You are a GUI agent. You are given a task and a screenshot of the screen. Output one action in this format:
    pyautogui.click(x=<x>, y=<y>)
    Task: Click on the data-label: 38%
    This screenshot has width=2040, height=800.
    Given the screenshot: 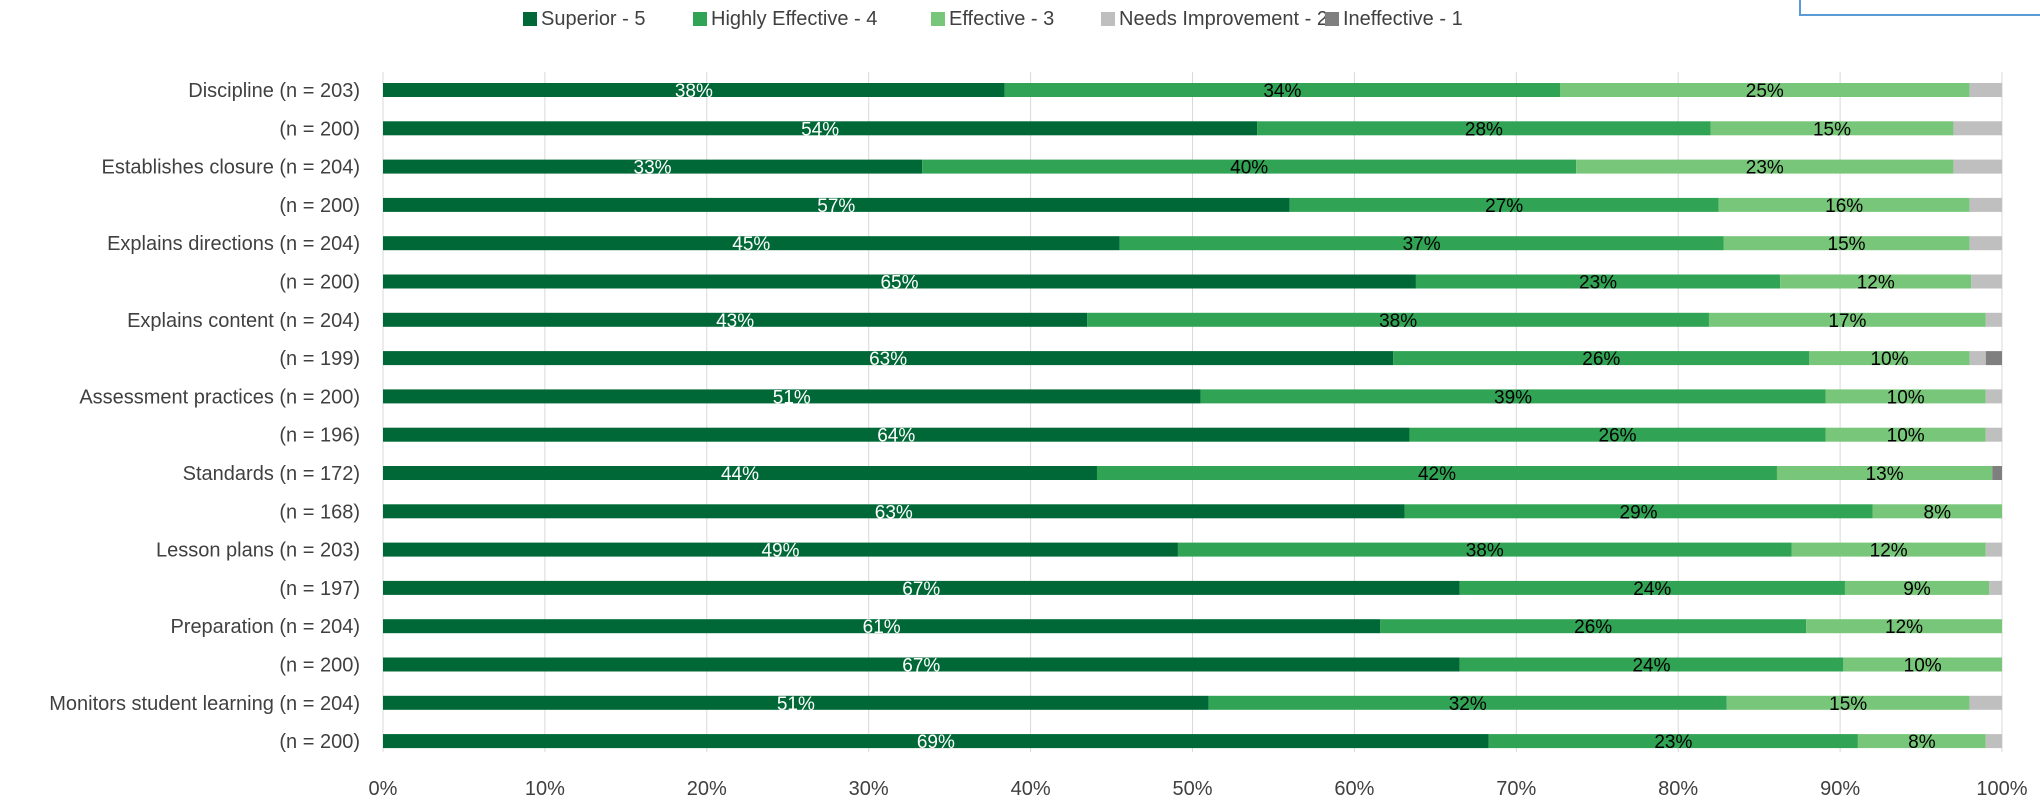 What is the action you would take?
    pyautogui.click(x=694, y=91)
    